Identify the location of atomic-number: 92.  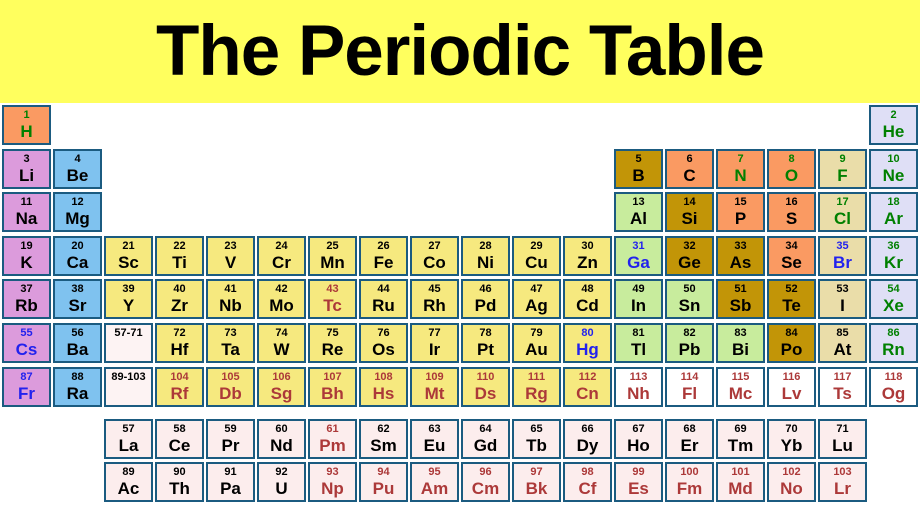
(281, 472).